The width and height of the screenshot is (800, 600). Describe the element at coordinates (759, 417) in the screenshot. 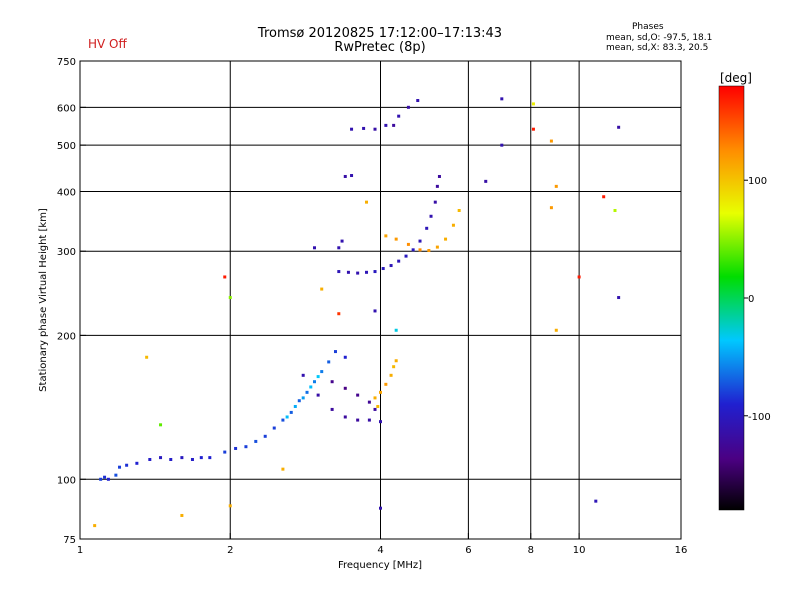

I see `colorbar-tick-label: -100` at that location.